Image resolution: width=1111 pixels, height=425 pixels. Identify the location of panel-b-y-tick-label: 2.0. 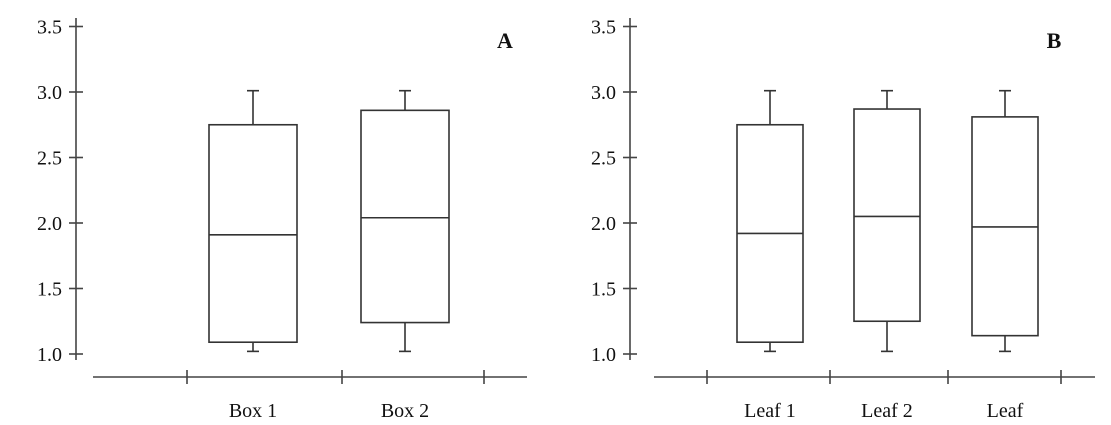
(603, 224).